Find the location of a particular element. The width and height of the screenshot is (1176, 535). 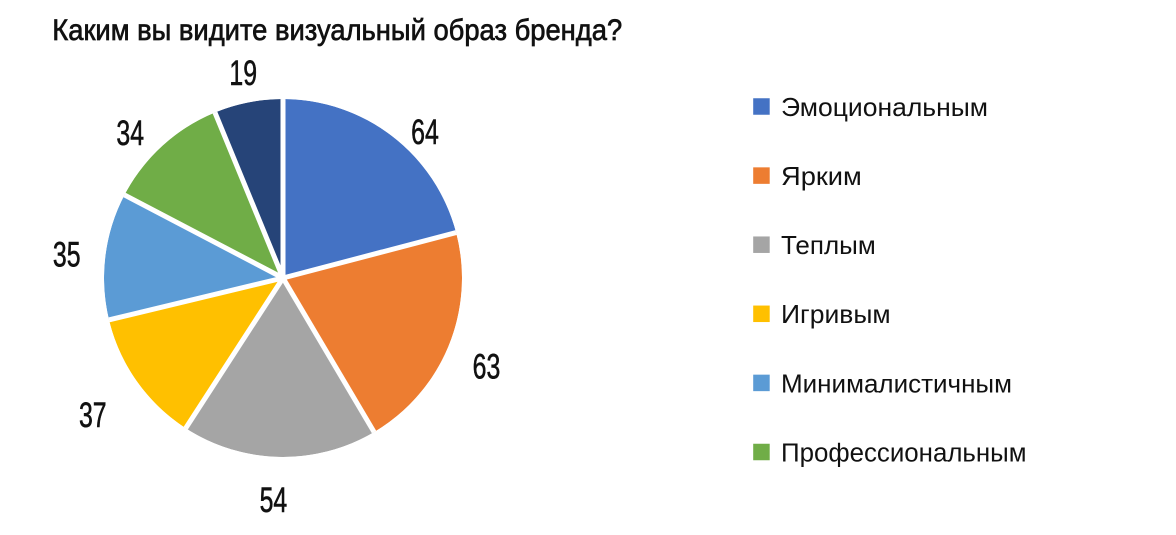

svg-text:Каким вы видите визуальный обр: Каким вы видите визуальный образ бренда? is located at coordinates (337, 30).